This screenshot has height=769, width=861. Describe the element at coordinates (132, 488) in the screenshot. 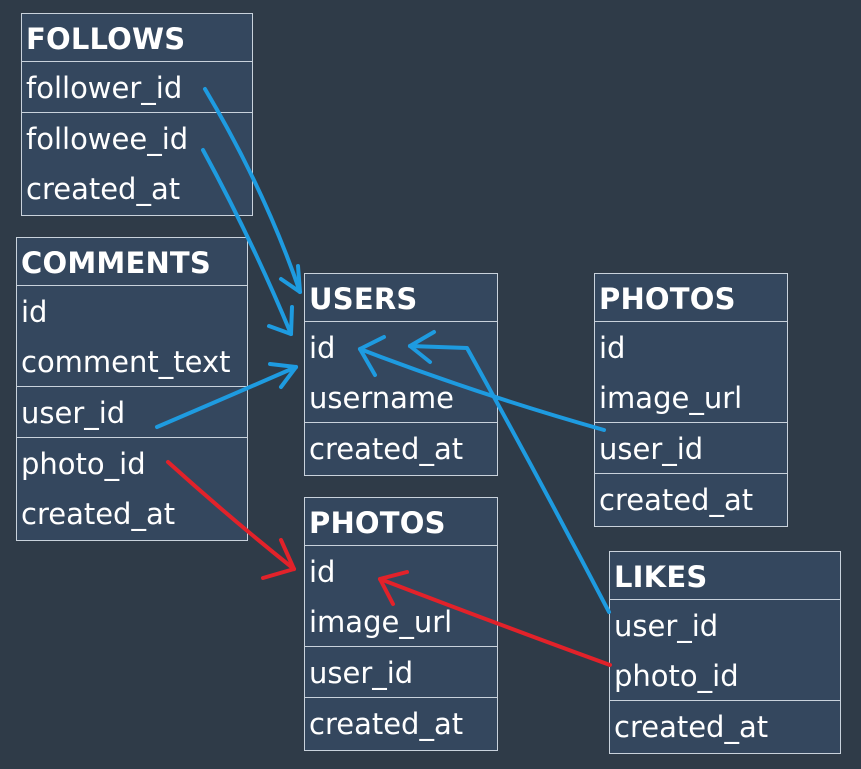

I see `field-group: photo_id created_at` at that location.